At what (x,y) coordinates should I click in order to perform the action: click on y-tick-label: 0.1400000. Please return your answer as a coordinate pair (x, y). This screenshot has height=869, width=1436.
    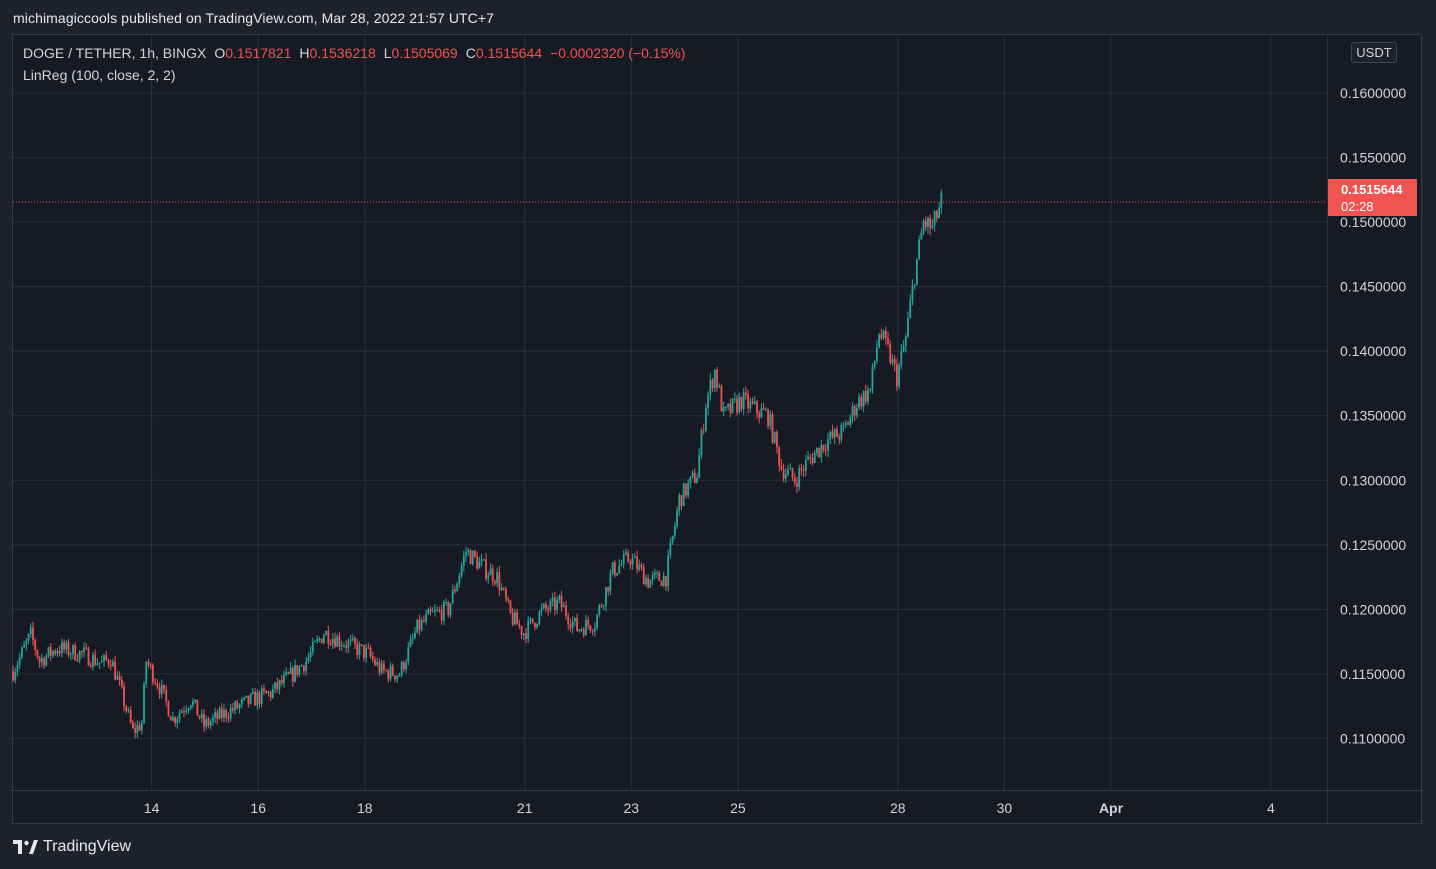
    Looking at the image, I should click on (1373, 351).